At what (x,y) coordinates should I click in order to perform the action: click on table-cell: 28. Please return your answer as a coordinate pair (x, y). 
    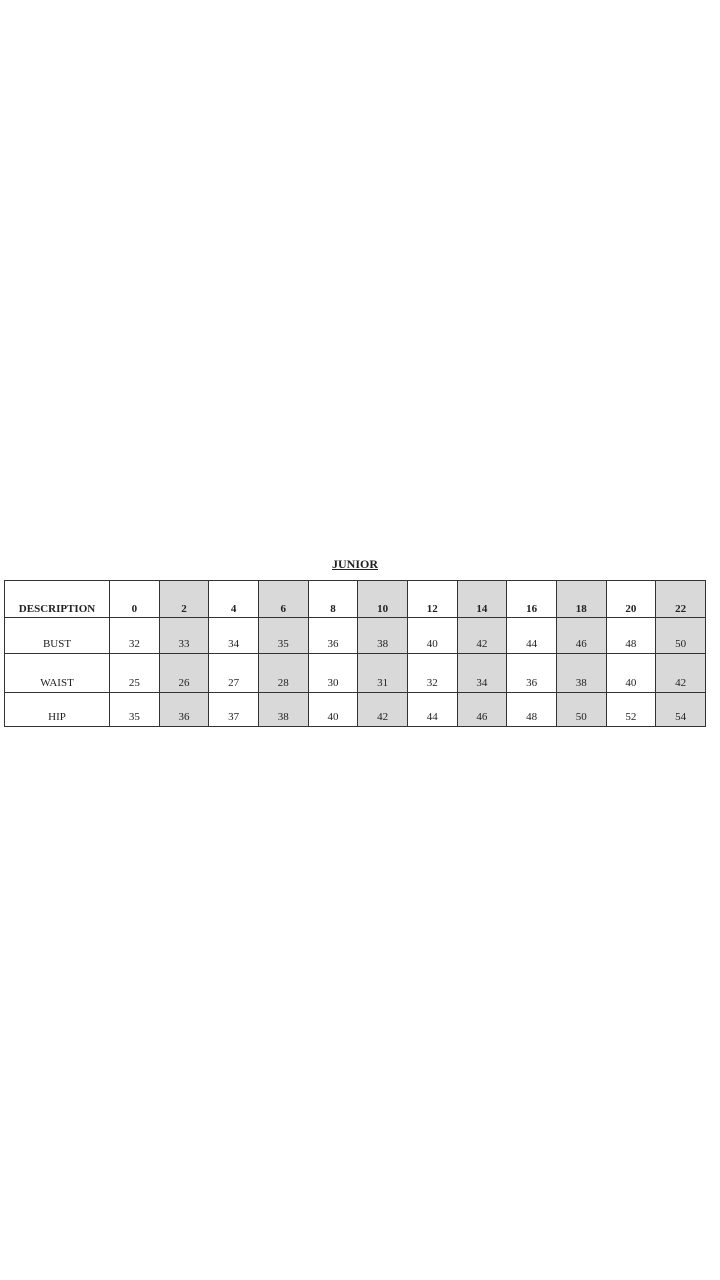
    Looking at the image, I should click on (283, 673).